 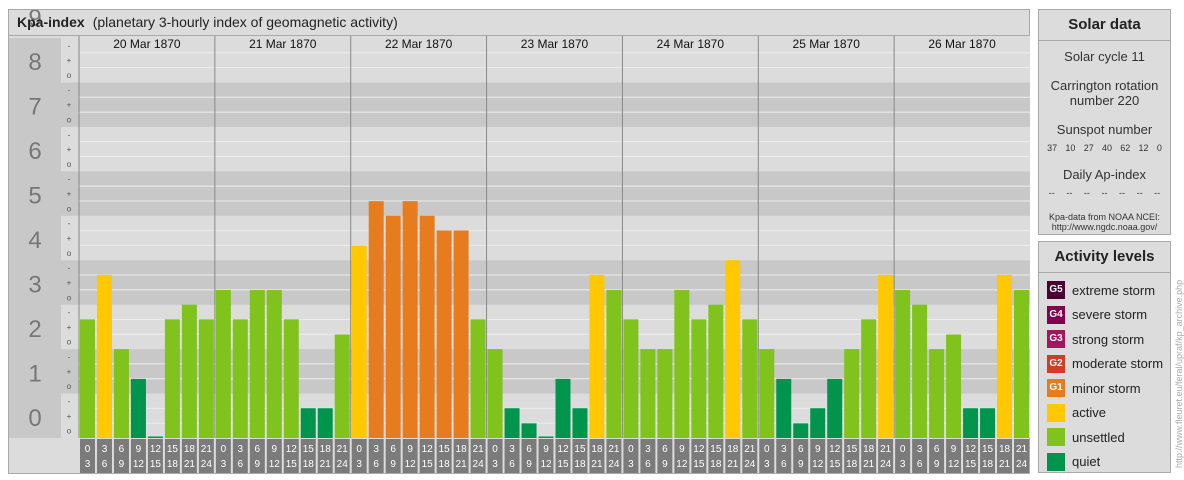 What do you see at coordinates (1104, 56) in the screenshot?
I see `solar-cycle: Solar cycle 11` at bounding box center [1104, 56].